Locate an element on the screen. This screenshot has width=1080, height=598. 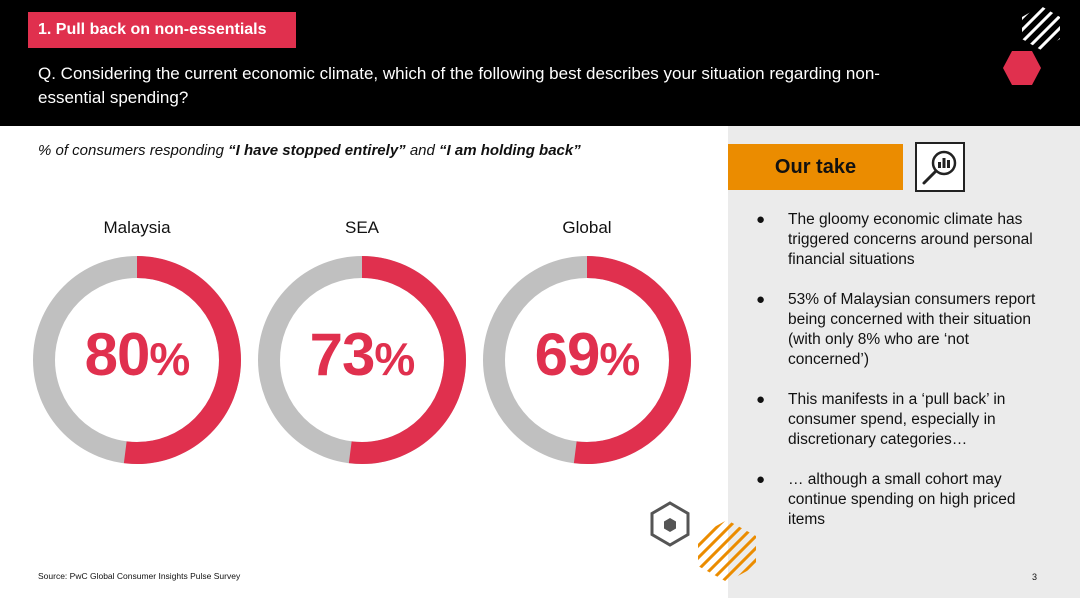
donut-sea: SEA 73% is located at coordinates (362, 344).